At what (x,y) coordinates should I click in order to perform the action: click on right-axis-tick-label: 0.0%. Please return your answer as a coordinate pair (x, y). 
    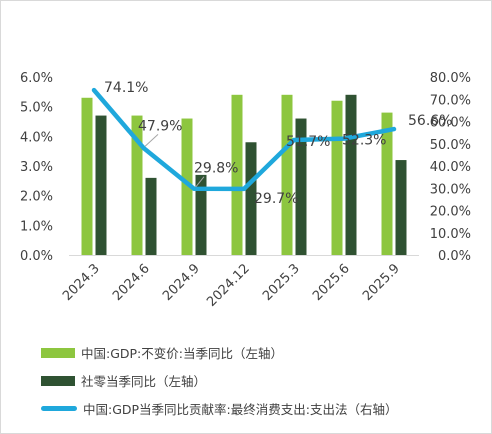
    Looking at the image, I should click on (454, 256).